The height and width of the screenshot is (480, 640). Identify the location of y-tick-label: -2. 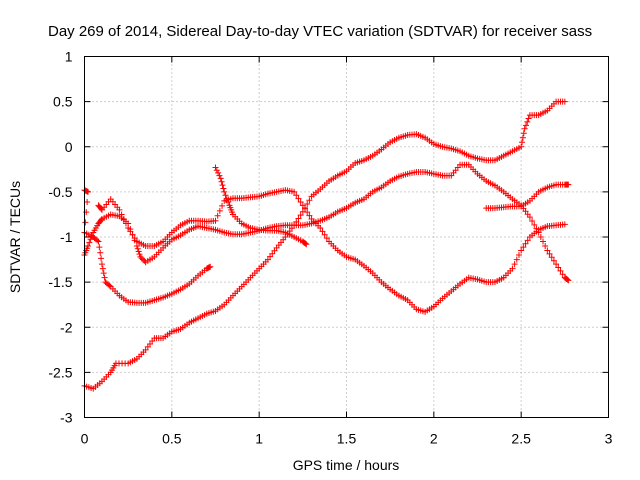
(66, 327).